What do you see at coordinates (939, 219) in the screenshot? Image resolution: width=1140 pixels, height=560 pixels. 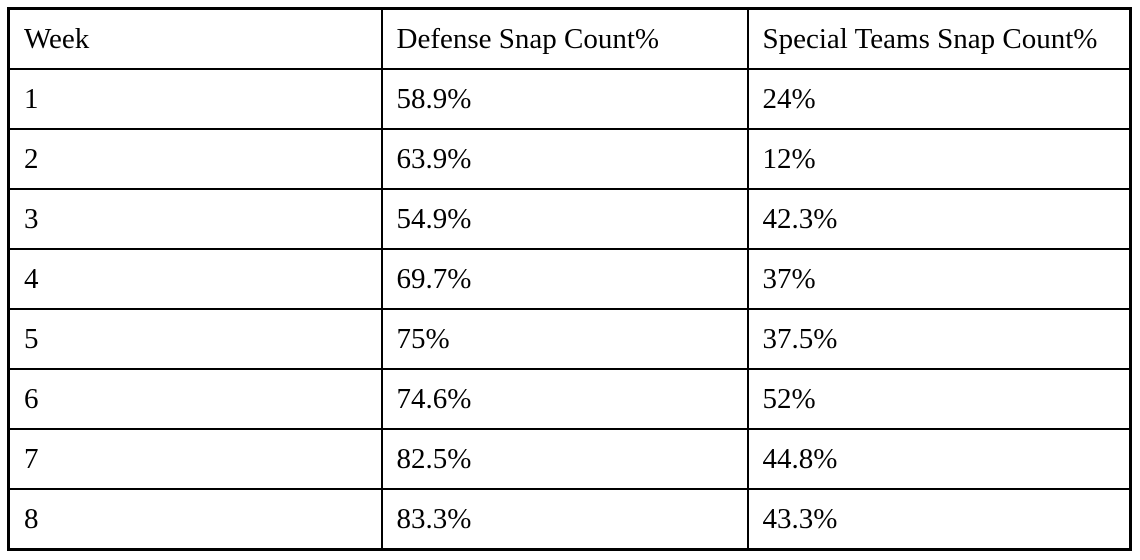 I see `cell-special-teams-snap: 42.3%` at bounding box center [939, 219].